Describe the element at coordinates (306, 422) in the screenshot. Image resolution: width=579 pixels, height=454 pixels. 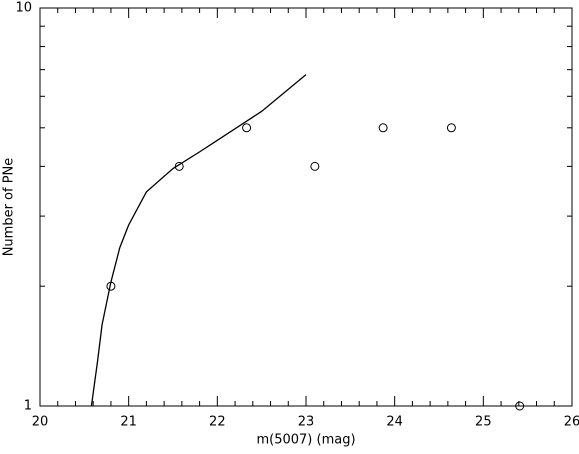
I see `x-tick-label: 23` at that location.